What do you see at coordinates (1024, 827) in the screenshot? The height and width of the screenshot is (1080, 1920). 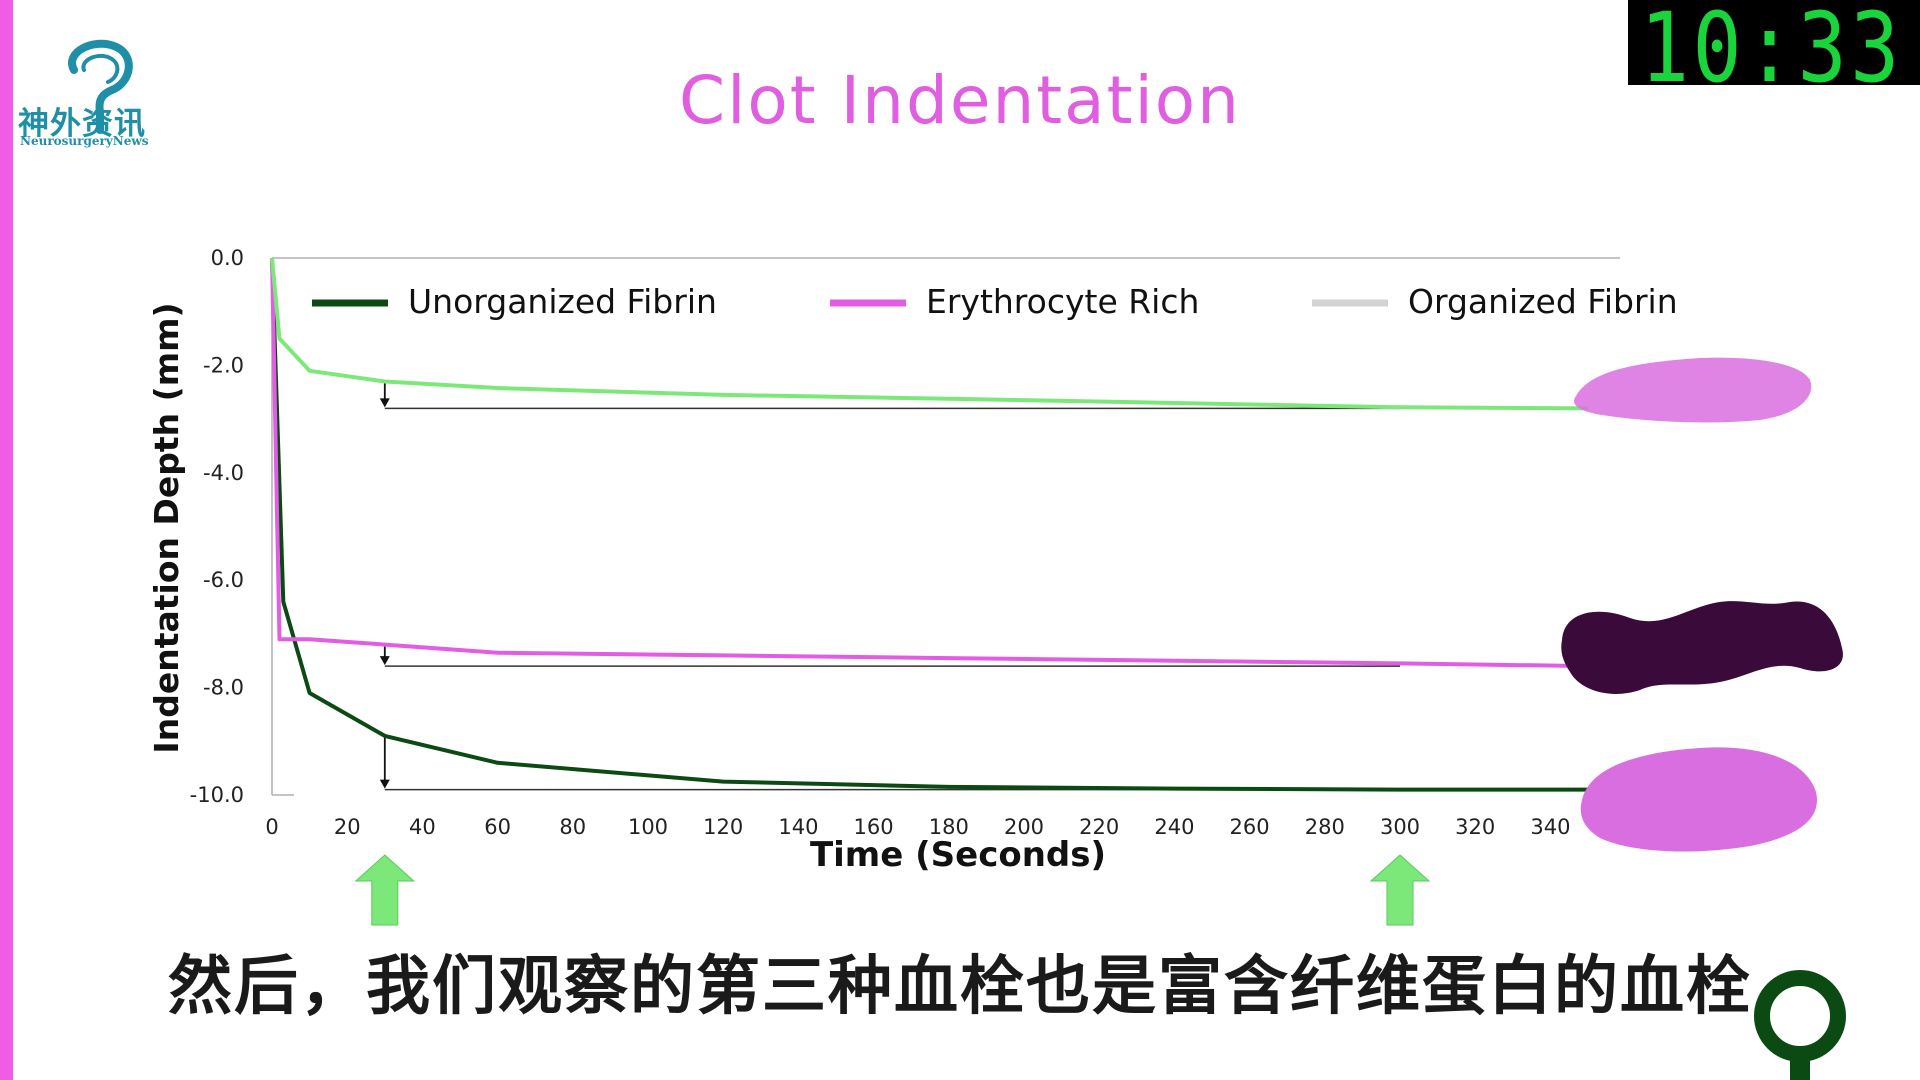 I see `x-tick-label: 200` at bounding box center [1024, 827].